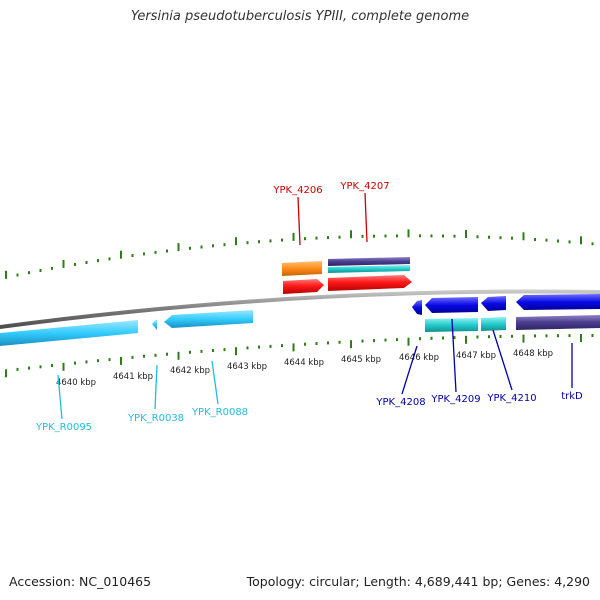 This screenshot has width=600, height=600. I want to click on scale-label-4646: 4646 kbp, so click(419, 358).